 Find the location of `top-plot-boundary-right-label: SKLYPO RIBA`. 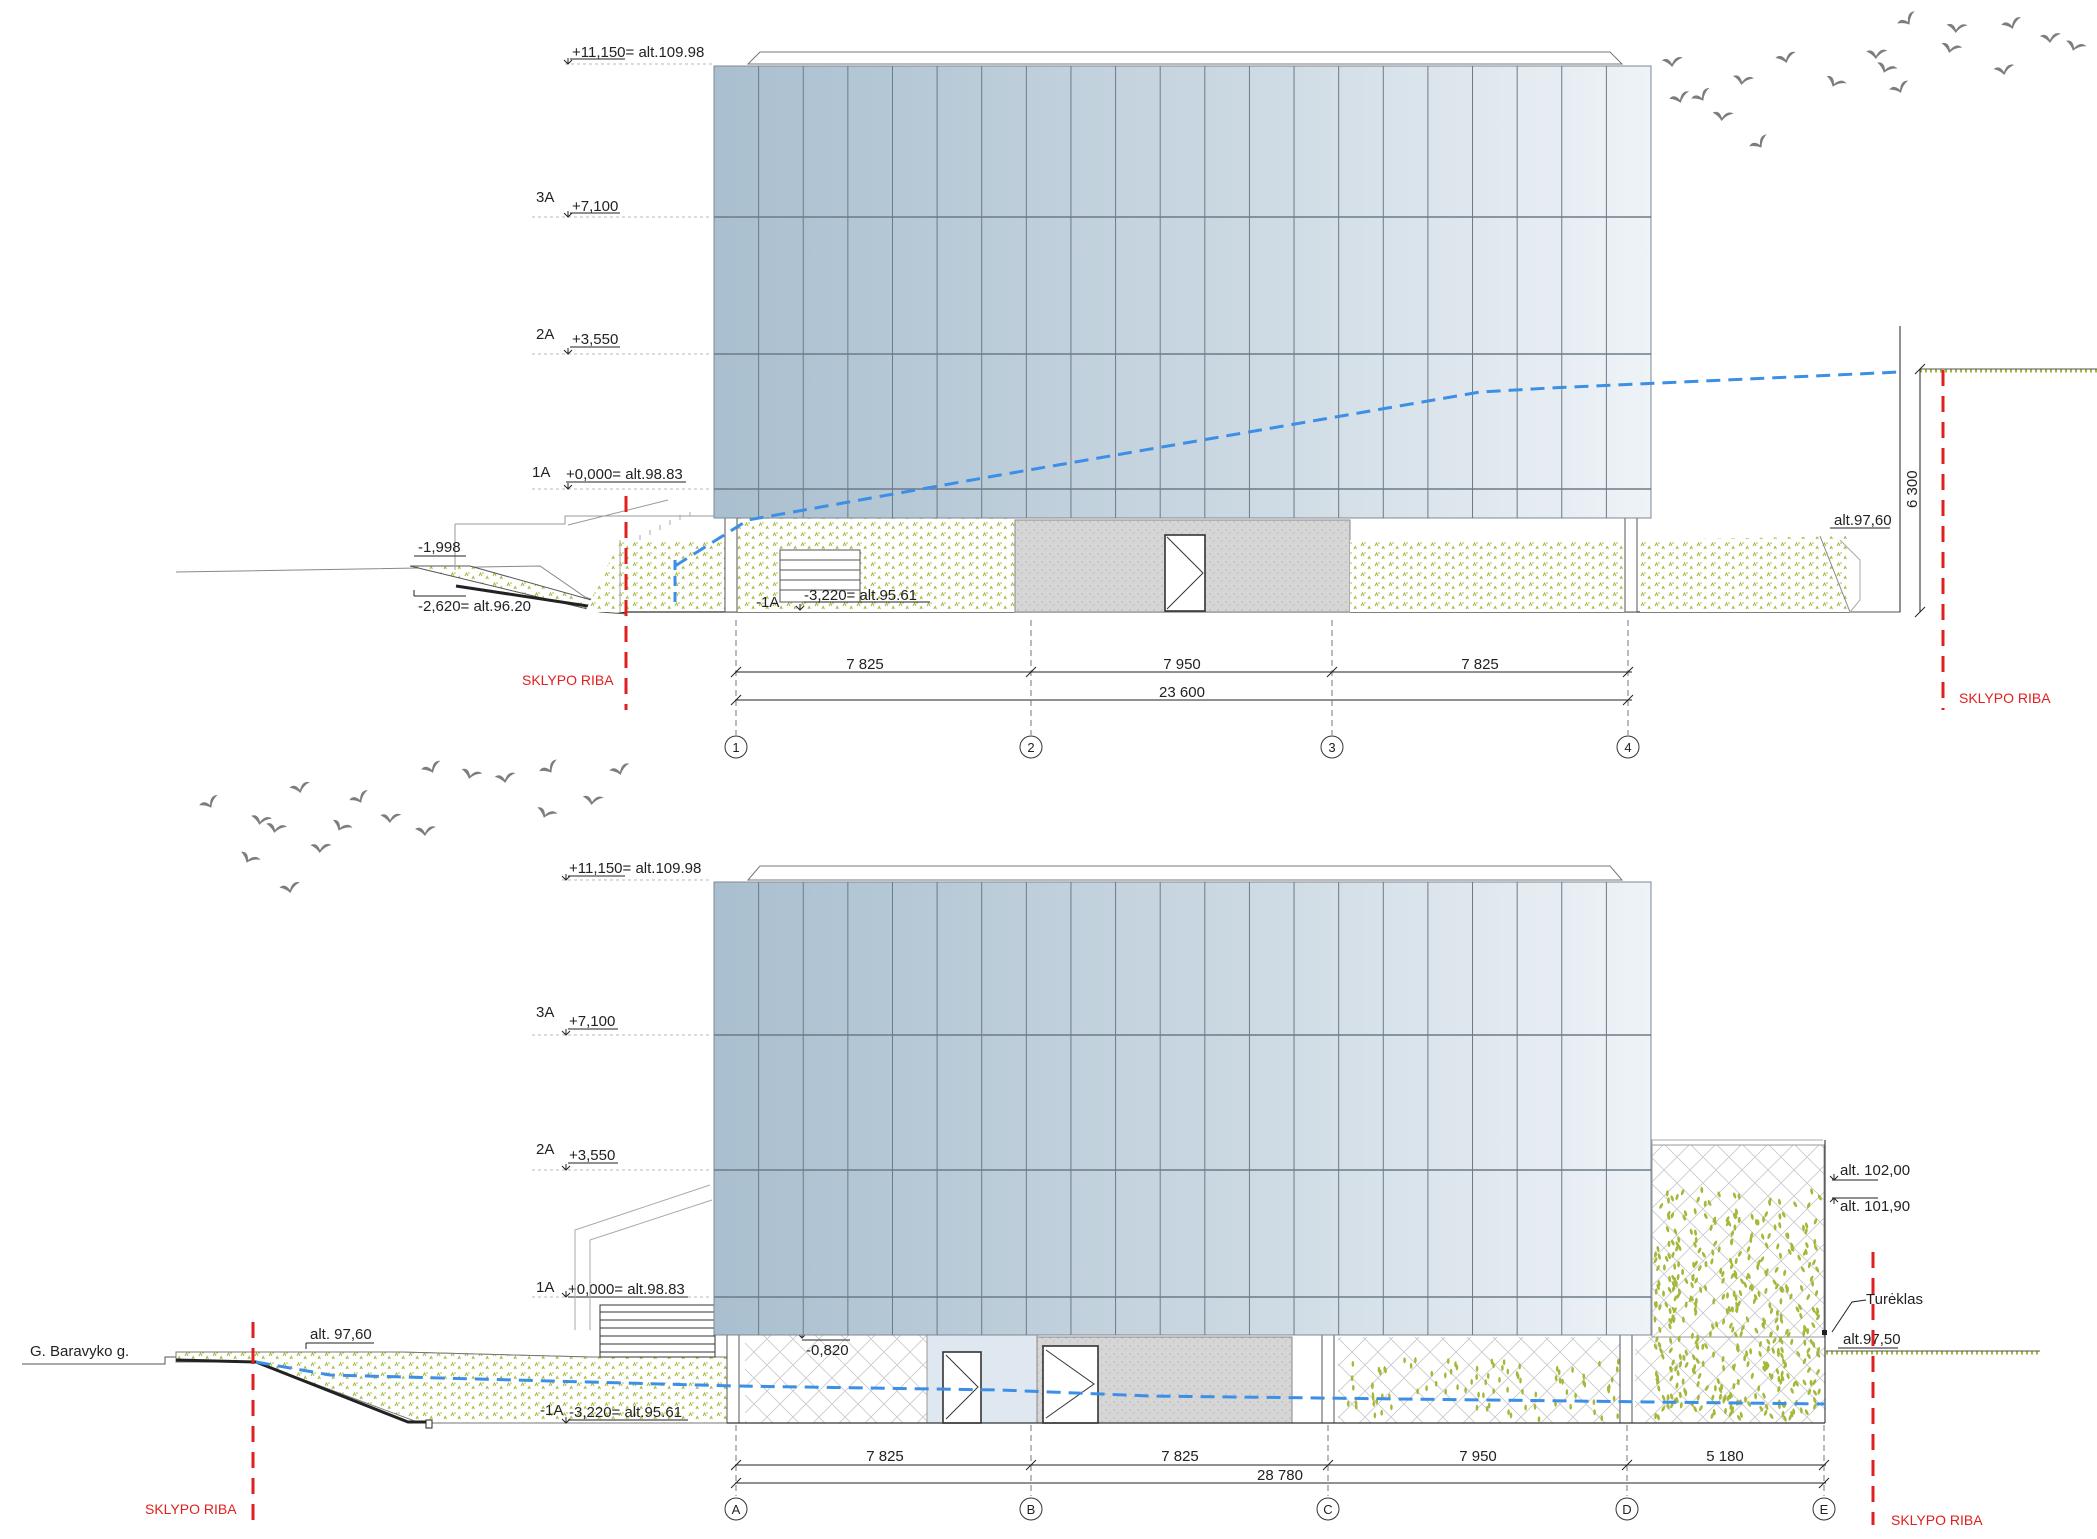

top-plot-boundary-right-label: SKLYPO RIBA is located at coordinates (2005, 698).